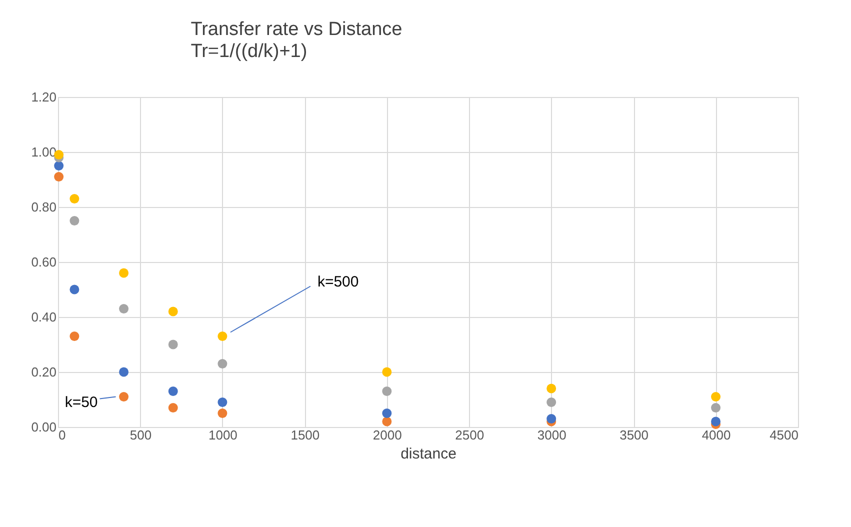 The width and height of the screenshot is (851, 527). Describe the element at coordinates (43, 97) in the screenshot. I see `y-tick-label: 1.20` at that location.